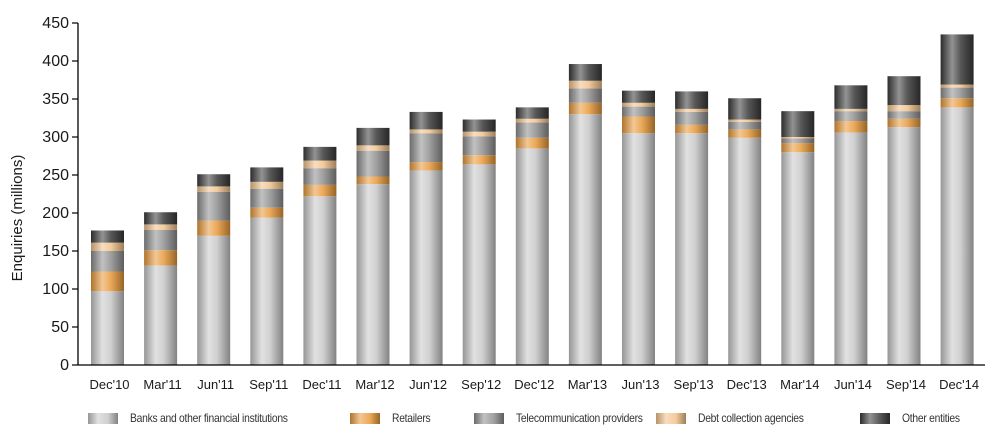  I want to click on legend-label: Telecommunication providers, so click(579, 418).